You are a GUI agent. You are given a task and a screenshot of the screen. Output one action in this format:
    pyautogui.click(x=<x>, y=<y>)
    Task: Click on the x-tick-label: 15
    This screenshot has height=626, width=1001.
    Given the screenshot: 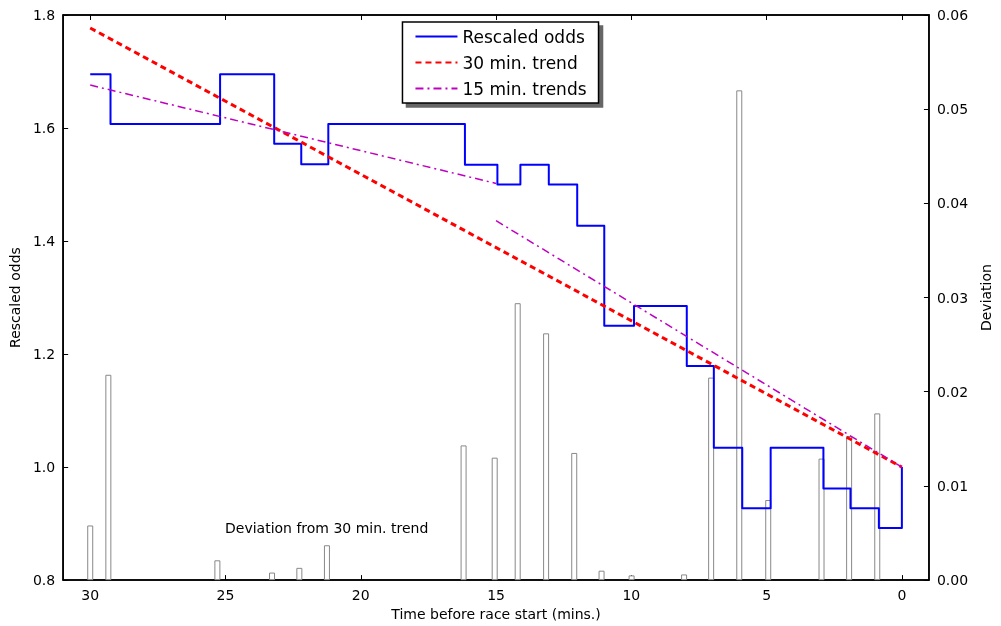 What is the action you would take?
    pyautogui.click(x=496, y=595)
    